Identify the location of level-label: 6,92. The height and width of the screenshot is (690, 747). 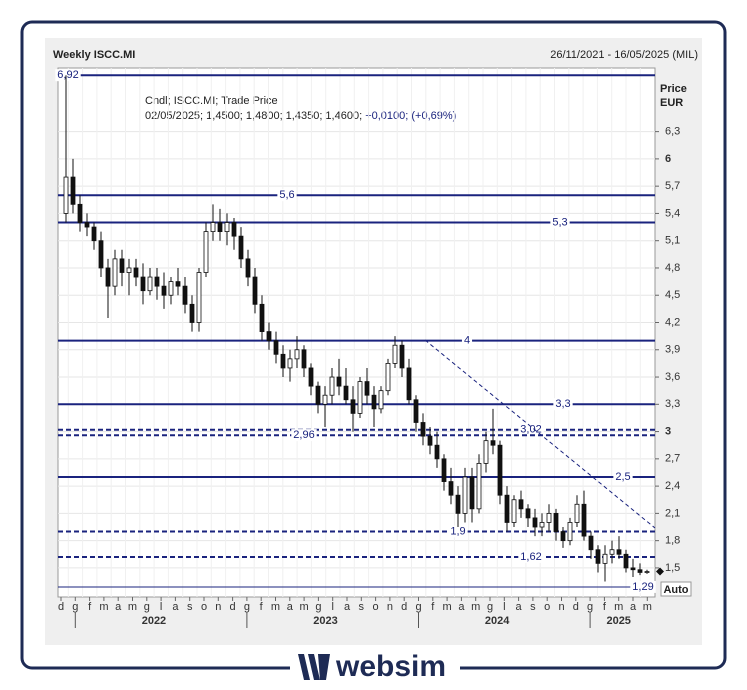
(67, 75).